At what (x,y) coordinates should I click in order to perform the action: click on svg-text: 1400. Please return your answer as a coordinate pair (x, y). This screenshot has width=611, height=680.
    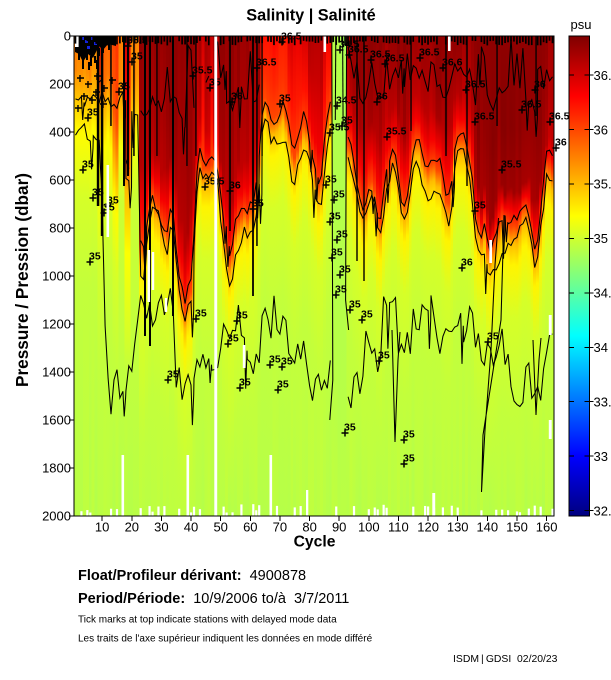
    Looking at the image, I should click on (56, 372).